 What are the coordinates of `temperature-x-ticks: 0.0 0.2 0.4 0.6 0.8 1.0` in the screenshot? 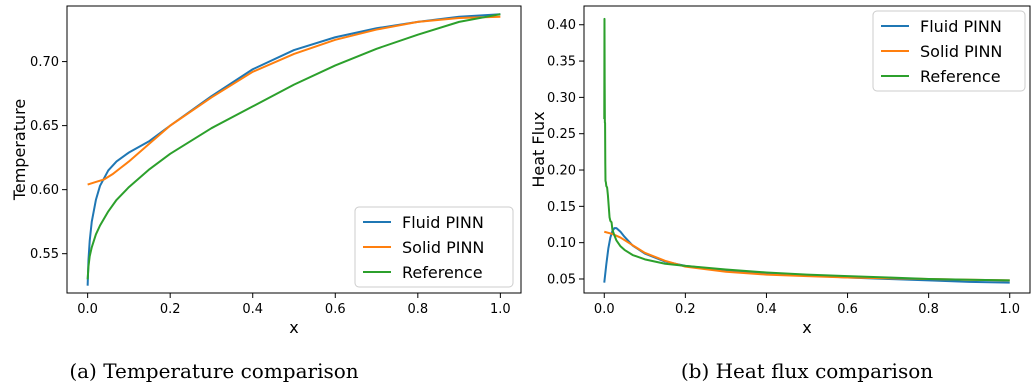 It's located at (294, 305).